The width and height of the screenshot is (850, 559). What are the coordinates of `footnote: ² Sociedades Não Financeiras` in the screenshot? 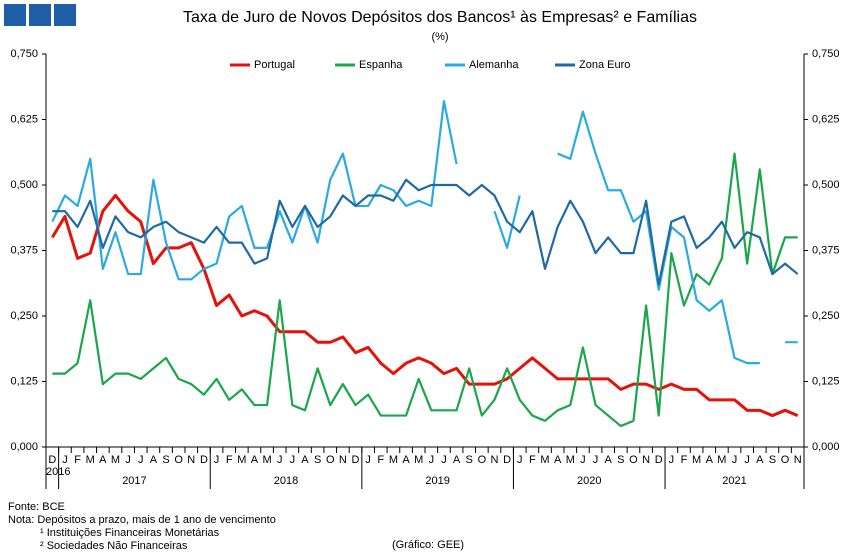 It's located at (114, 546).